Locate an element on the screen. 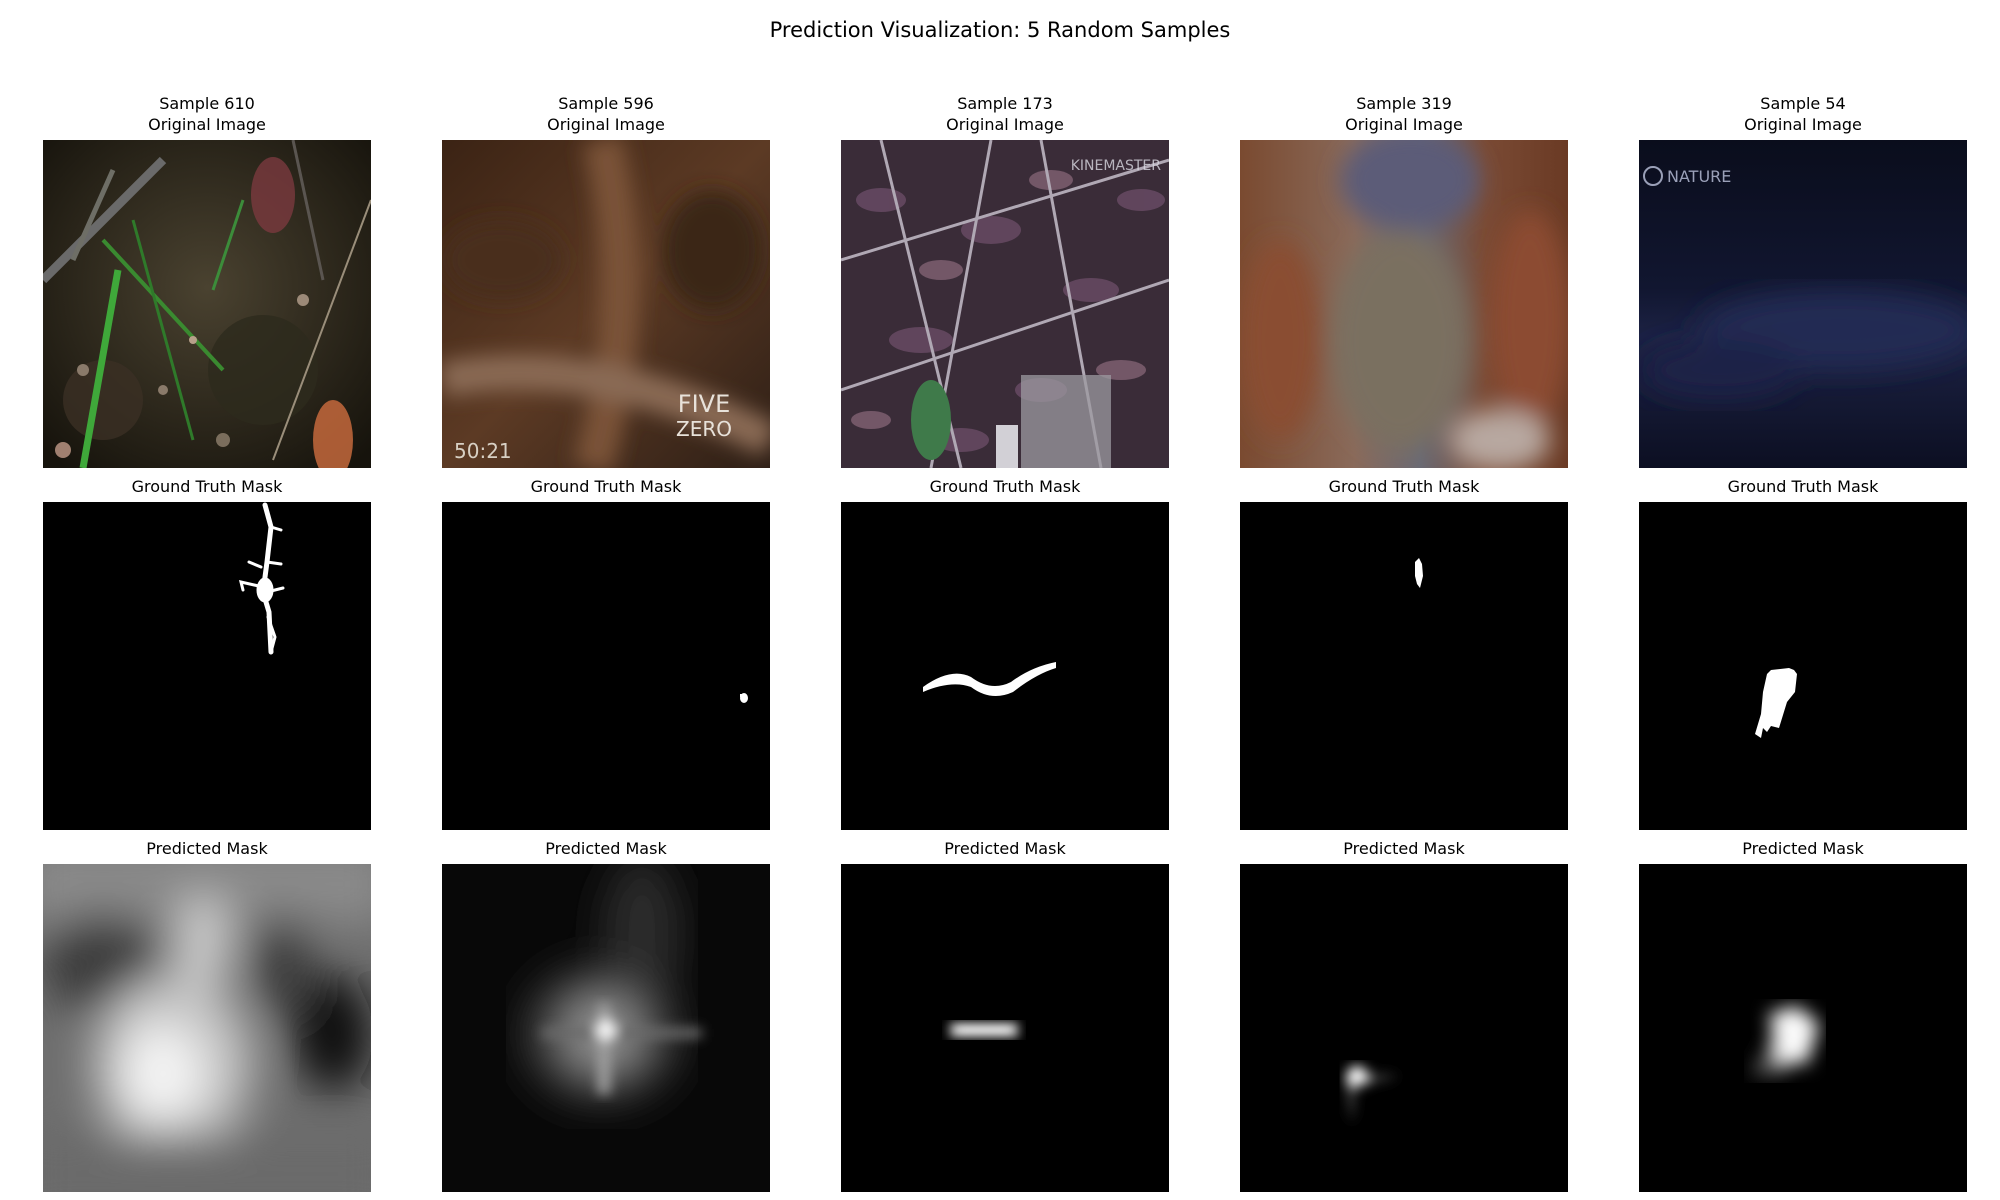 The image size is (2000, 1200). original-image: NATURE is located at coordinates (1803, 304).